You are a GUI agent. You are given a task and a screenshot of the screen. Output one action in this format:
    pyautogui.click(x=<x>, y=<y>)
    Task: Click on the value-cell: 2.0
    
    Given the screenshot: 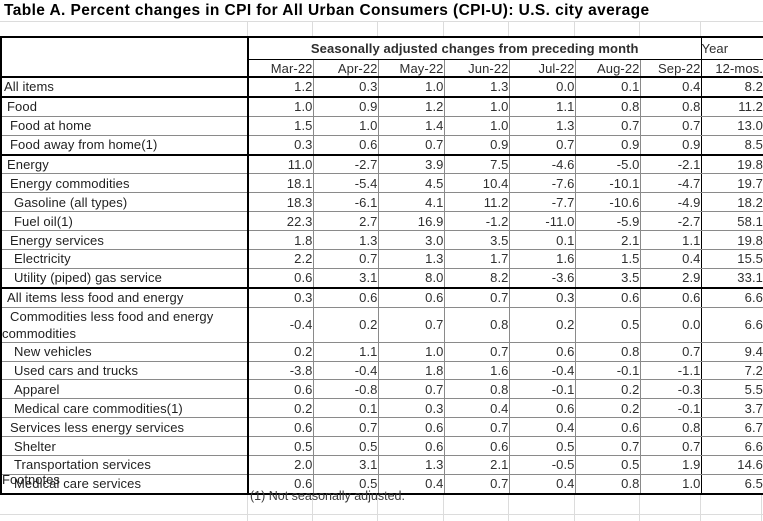 What is the action you would take?
    pyautogui.click(x=281, y=465)
    